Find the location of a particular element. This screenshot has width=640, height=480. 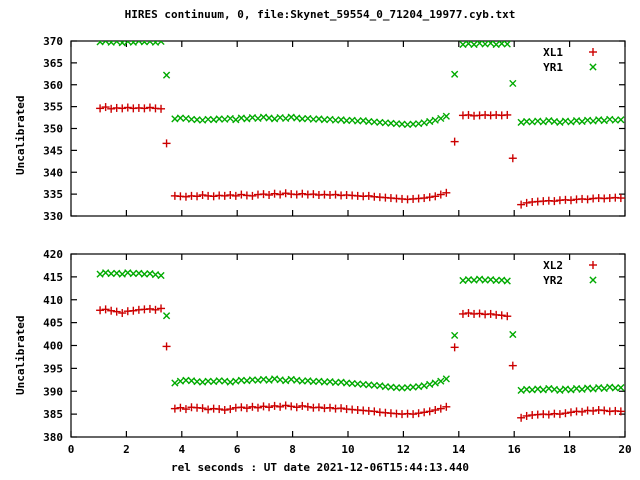

x-tick-label: 4 is located at coordinates (181, 449).